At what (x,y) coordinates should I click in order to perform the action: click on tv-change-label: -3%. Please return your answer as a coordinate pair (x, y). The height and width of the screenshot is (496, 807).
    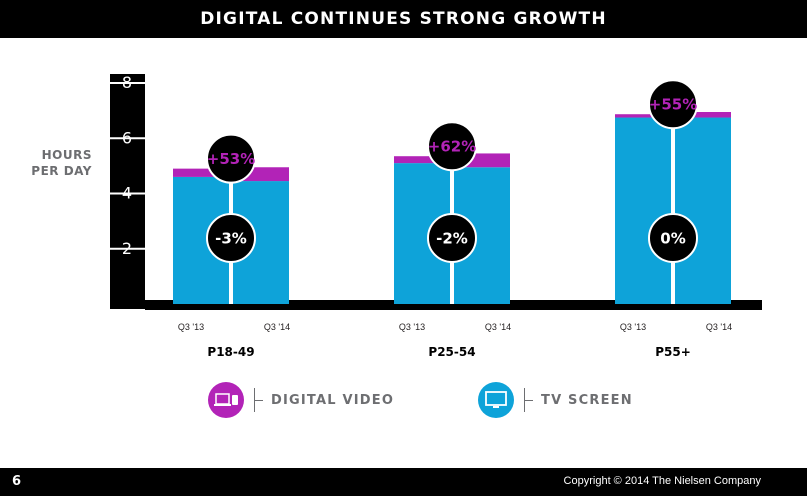
    Looking at the image, I should click on (231, 239).